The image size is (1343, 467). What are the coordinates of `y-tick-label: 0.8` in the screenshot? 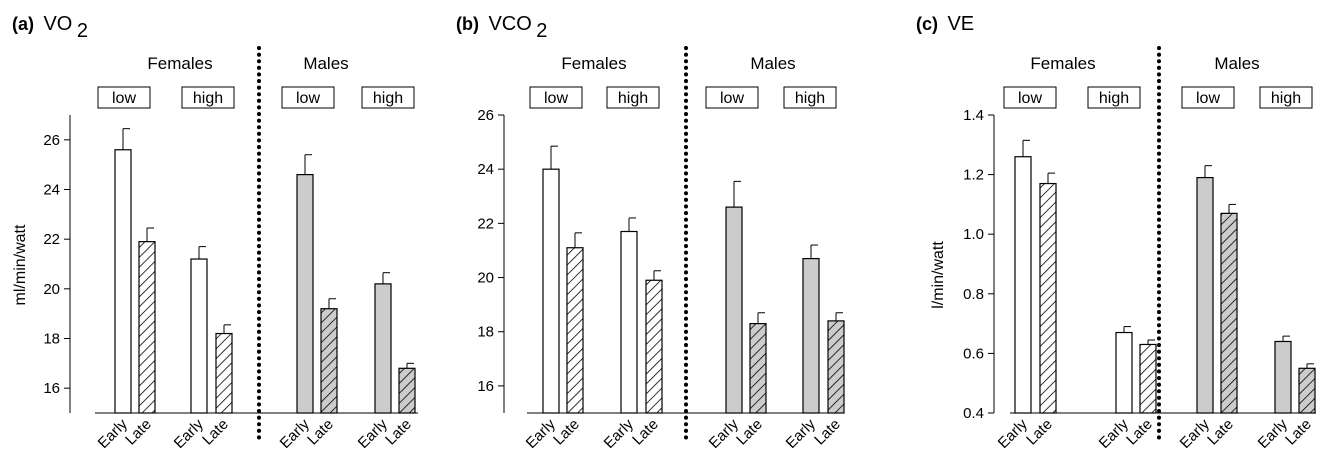 It's located at (973, 294).